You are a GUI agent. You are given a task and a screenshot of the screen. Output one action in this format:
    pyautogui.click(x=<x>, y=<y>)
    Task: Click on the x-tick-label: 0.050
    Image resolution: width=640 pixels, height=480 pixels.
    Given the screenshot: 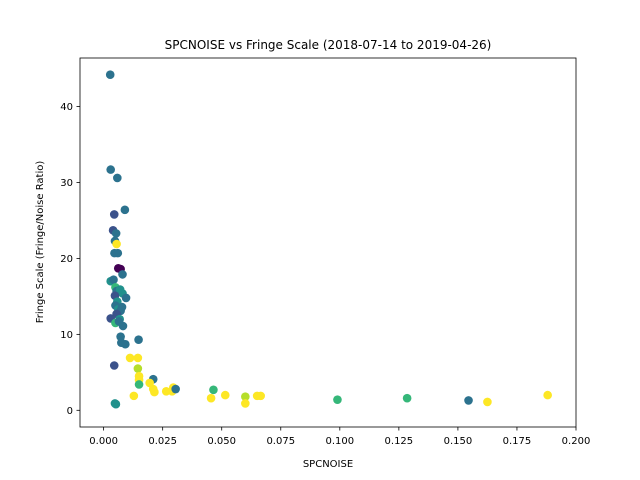 What is the action you would take?
    pyautogui.click(x=221, y=441)
    